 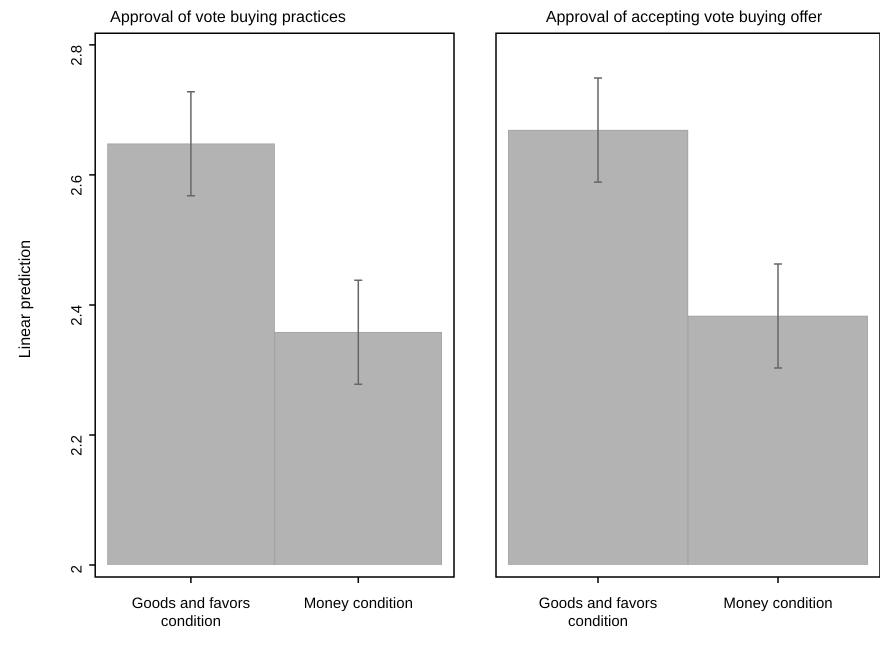 What do you see at coordinates (25, 299) in the screenshot?
I see `y-axis-title: Linear prediction` at bounding box center [25, 299].